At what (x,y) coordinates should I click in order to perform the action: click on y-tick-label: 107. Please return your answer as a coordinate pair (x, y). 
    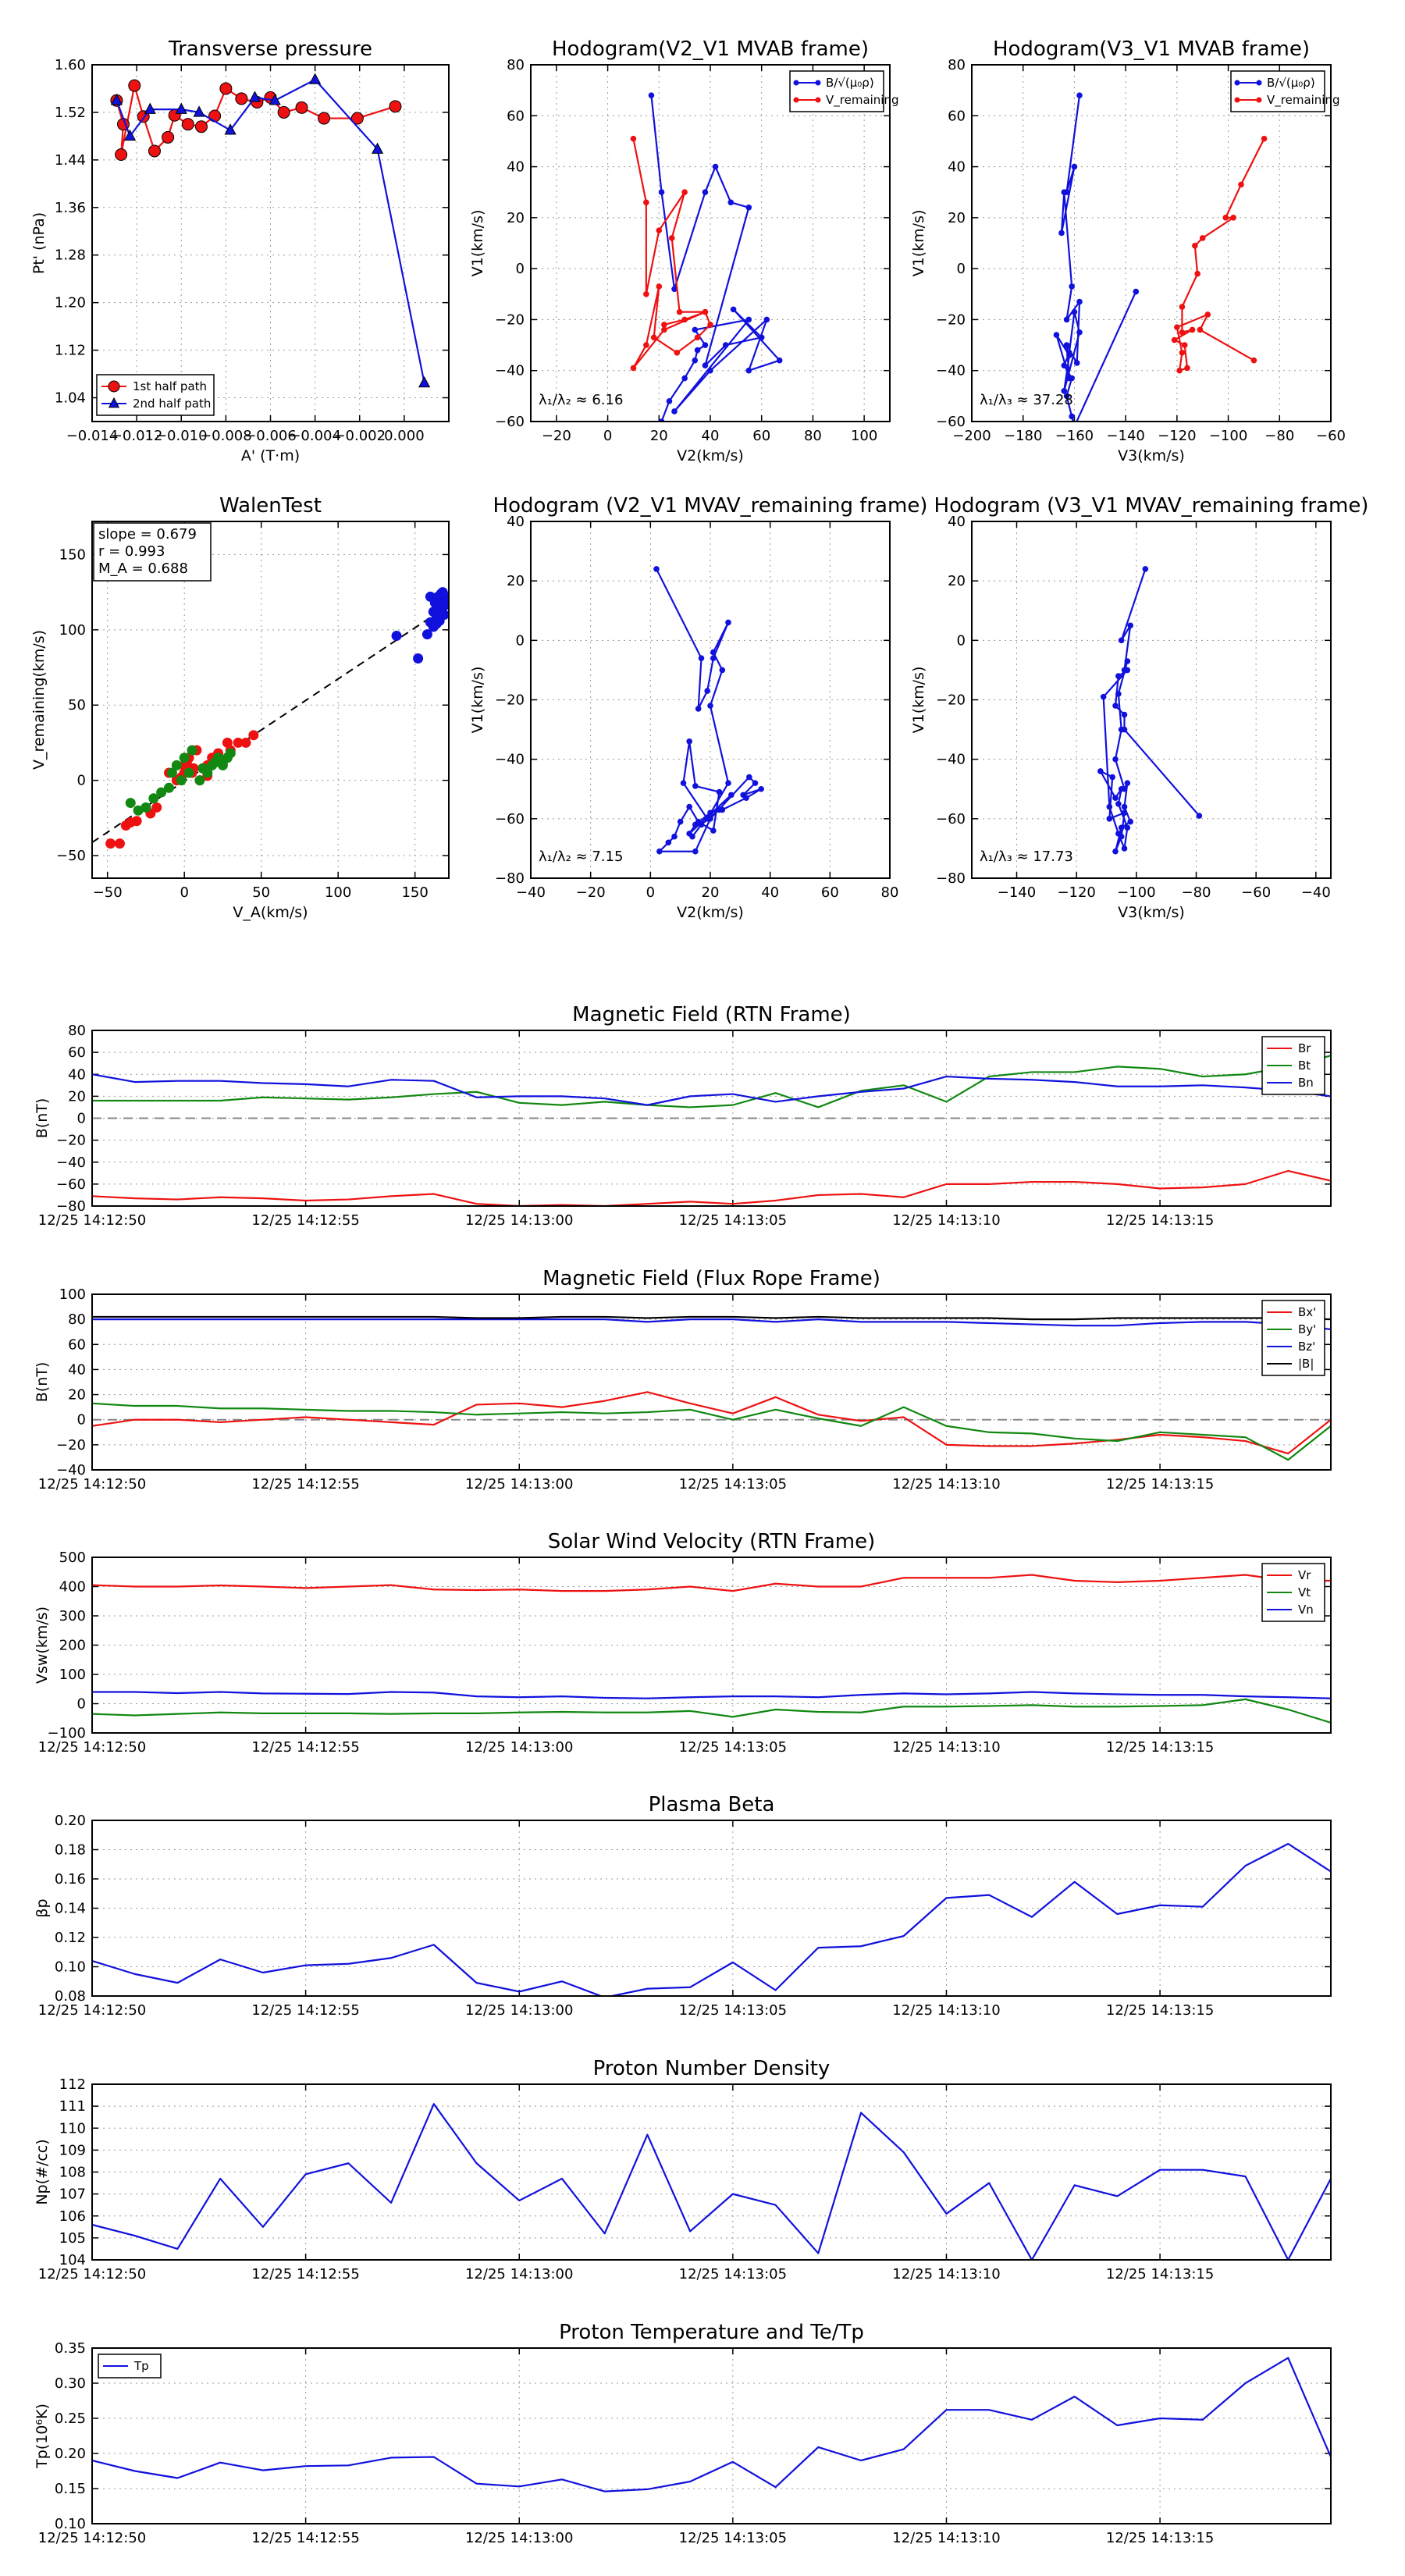
    Looking at the image, I should click on (72, 2194).